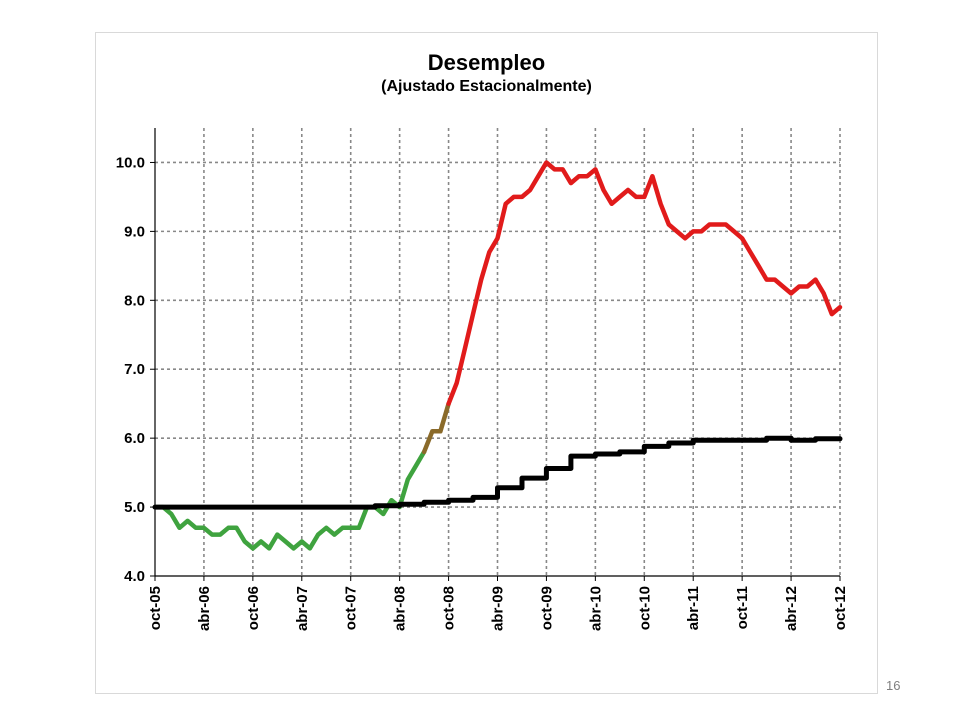 The height and width of the screenshot is (720, 960). What do you see at coordinates (486, 86) in the screenshot?
I see `chart-subtitle: (Ajustado Estacionalmente)` at bounding box center [486, 86].